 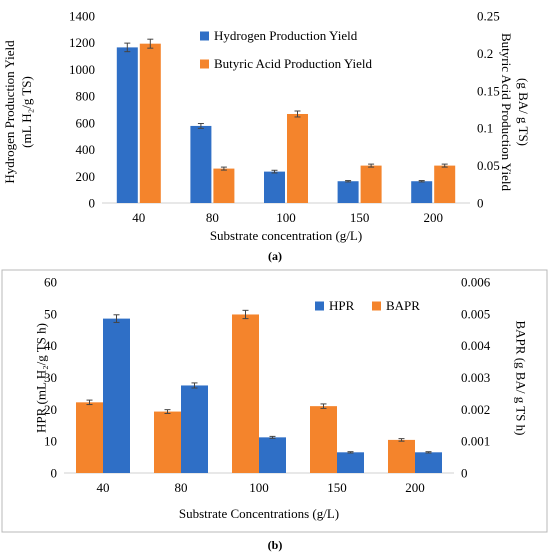 I want to click on legend-swatch-hpr, so click(x=319, y=306).